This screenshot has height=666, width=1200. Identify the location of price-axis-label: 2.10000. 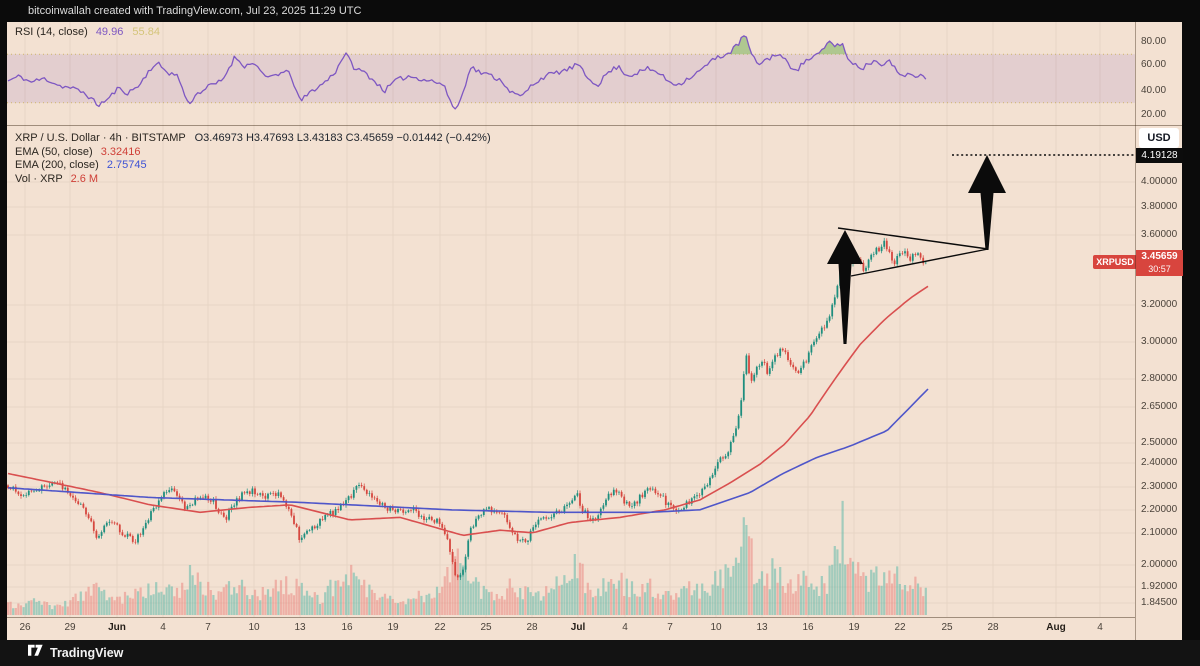
(1159, 532).